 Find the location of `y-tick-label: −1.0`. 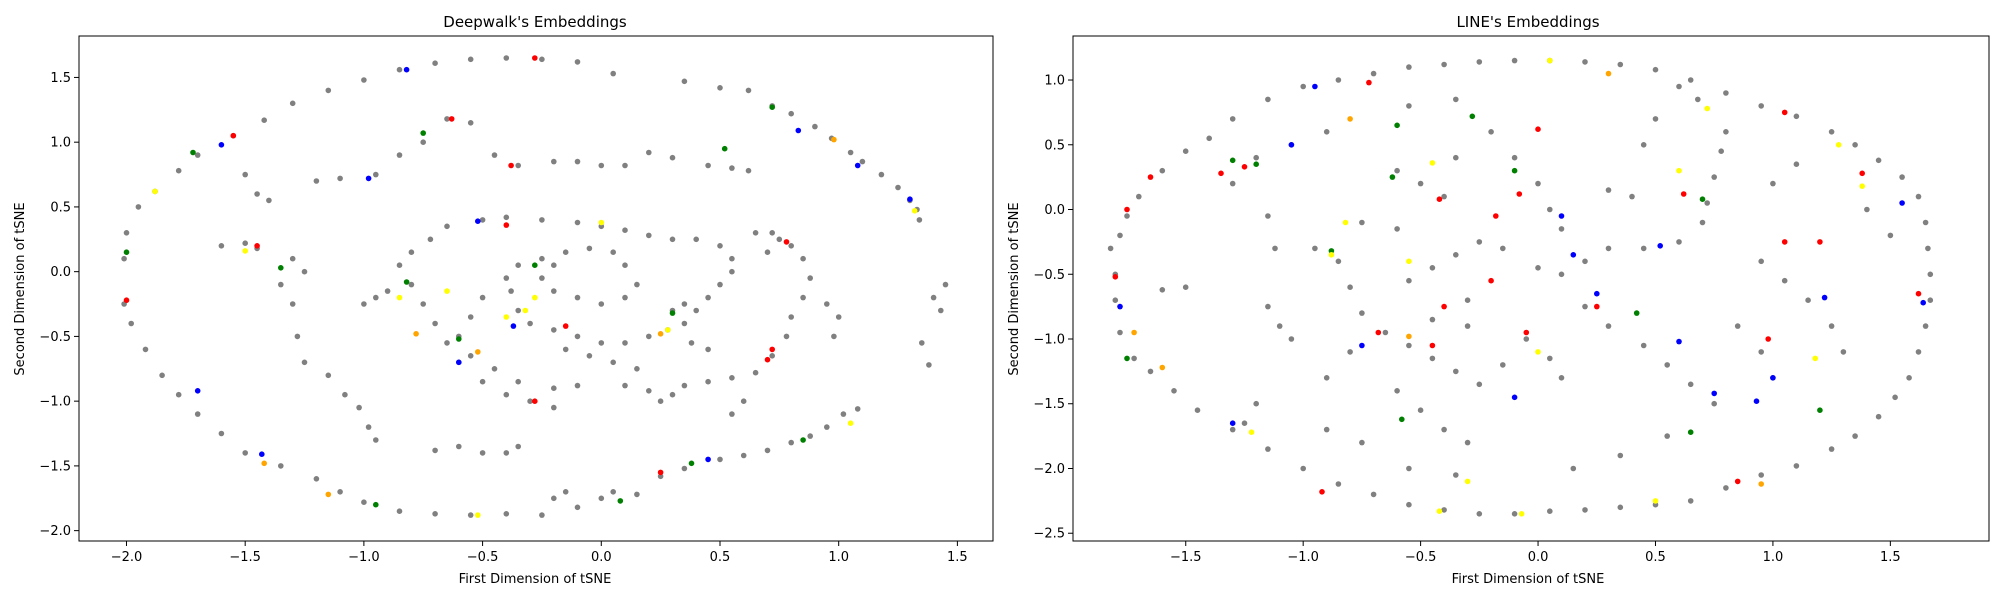

y-tick-label: −1.0 is located at coordinates (55, 402).